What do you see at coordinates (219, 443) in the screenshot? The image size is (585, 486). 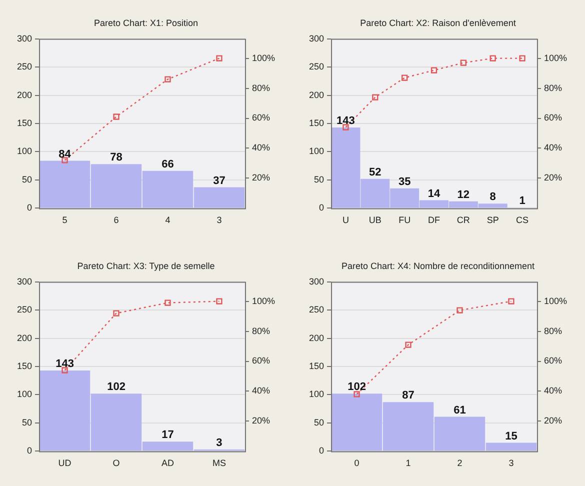 I see `data-label: 3` at bounding box center [219, 443].